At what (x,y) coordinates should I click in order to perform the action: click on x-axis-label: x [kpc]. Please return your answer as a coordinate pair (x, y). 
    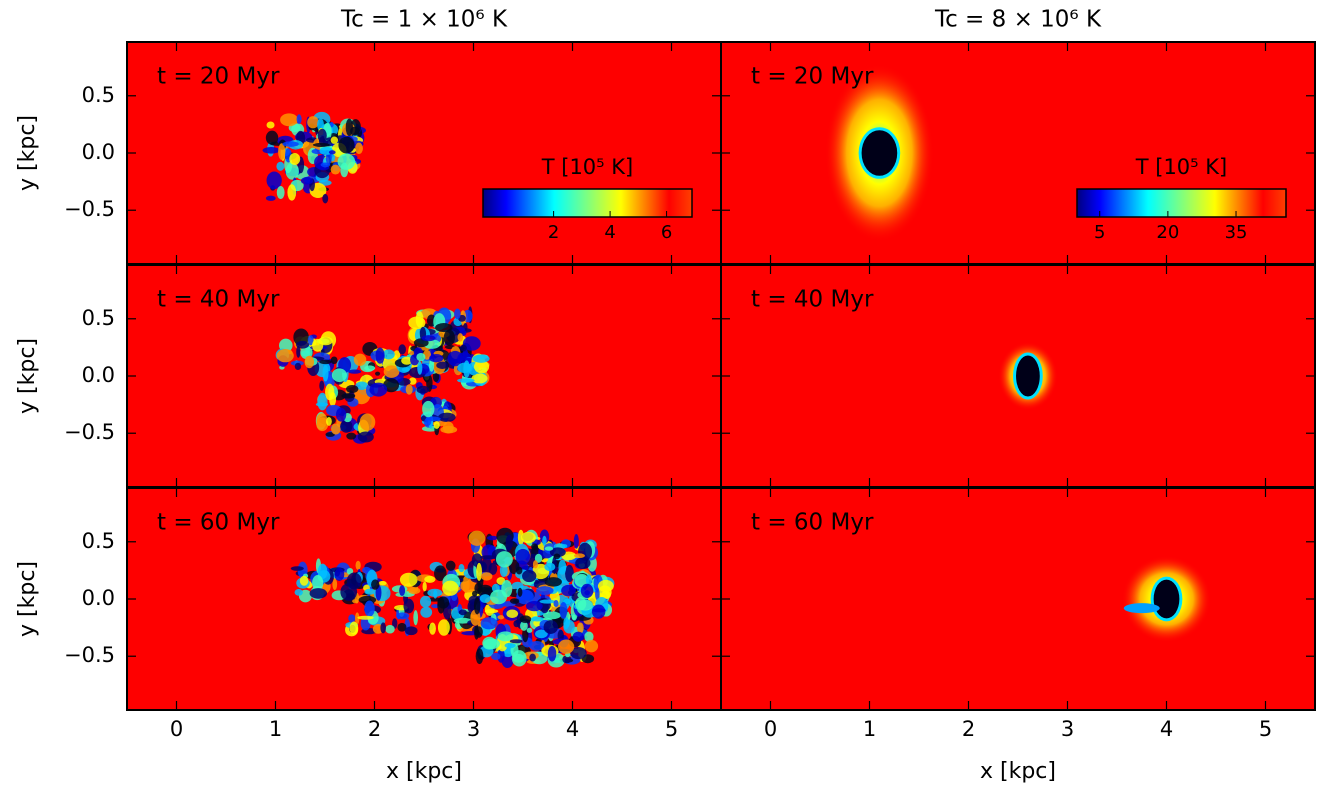
    Looking at the image, I should click on (1018, 771).